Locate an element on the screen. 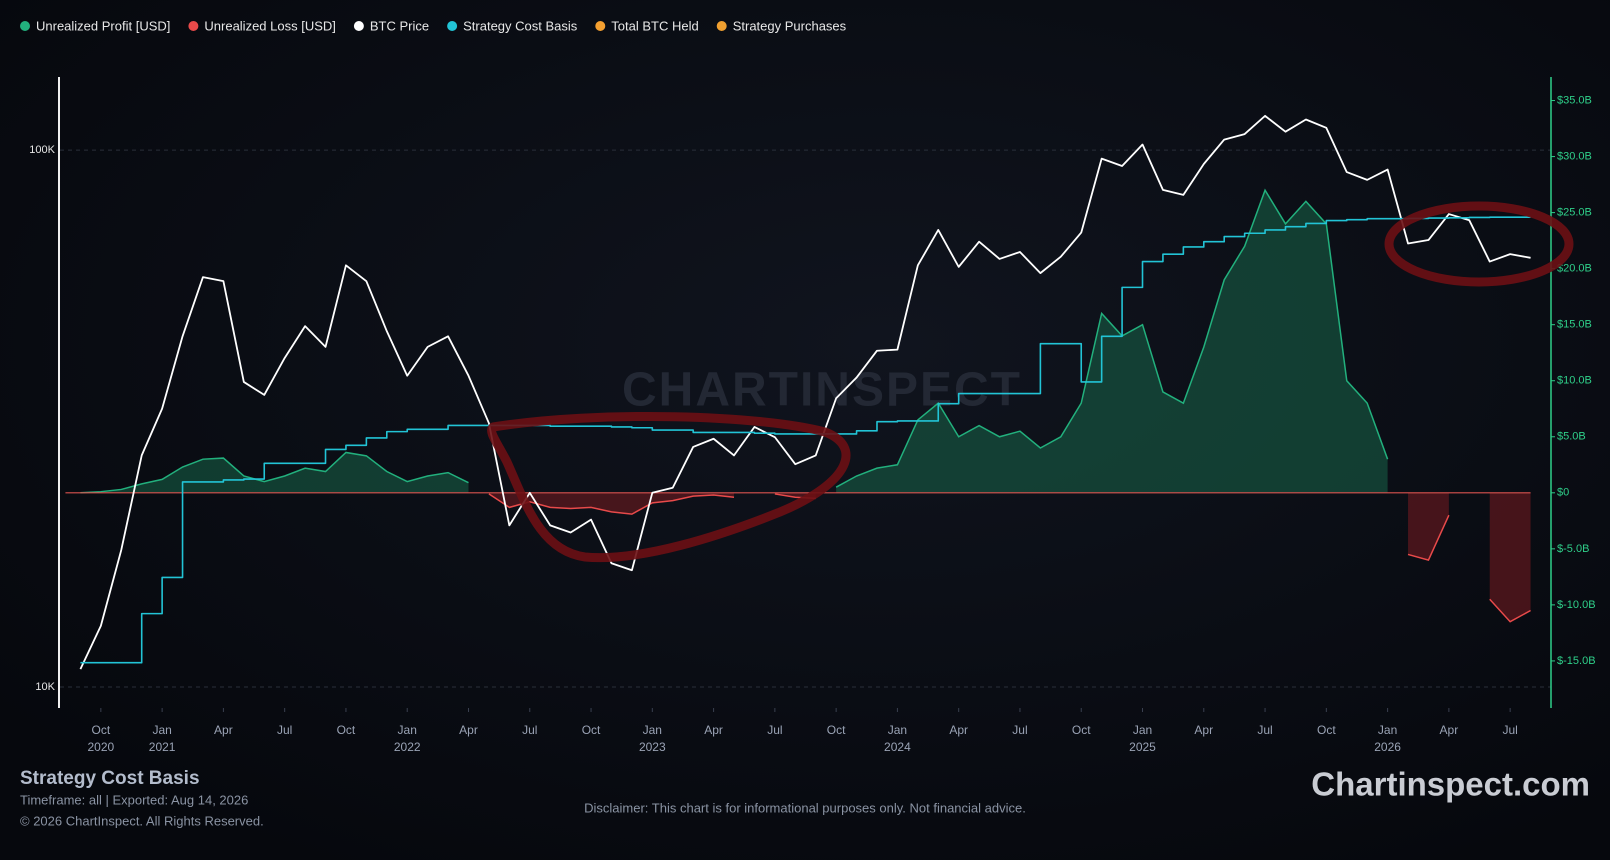  y2-tick-label: $0 is located at coordinates (1563, 493).